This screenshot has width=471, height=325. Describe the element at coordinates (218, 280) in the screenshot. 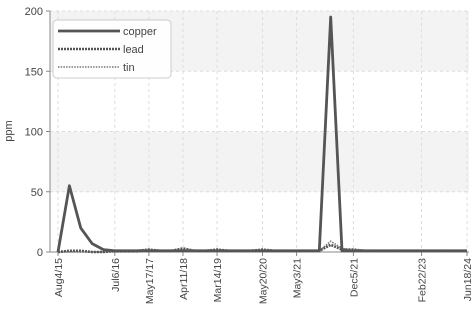

I see `x-tick-label: Mar14/19` at that location.